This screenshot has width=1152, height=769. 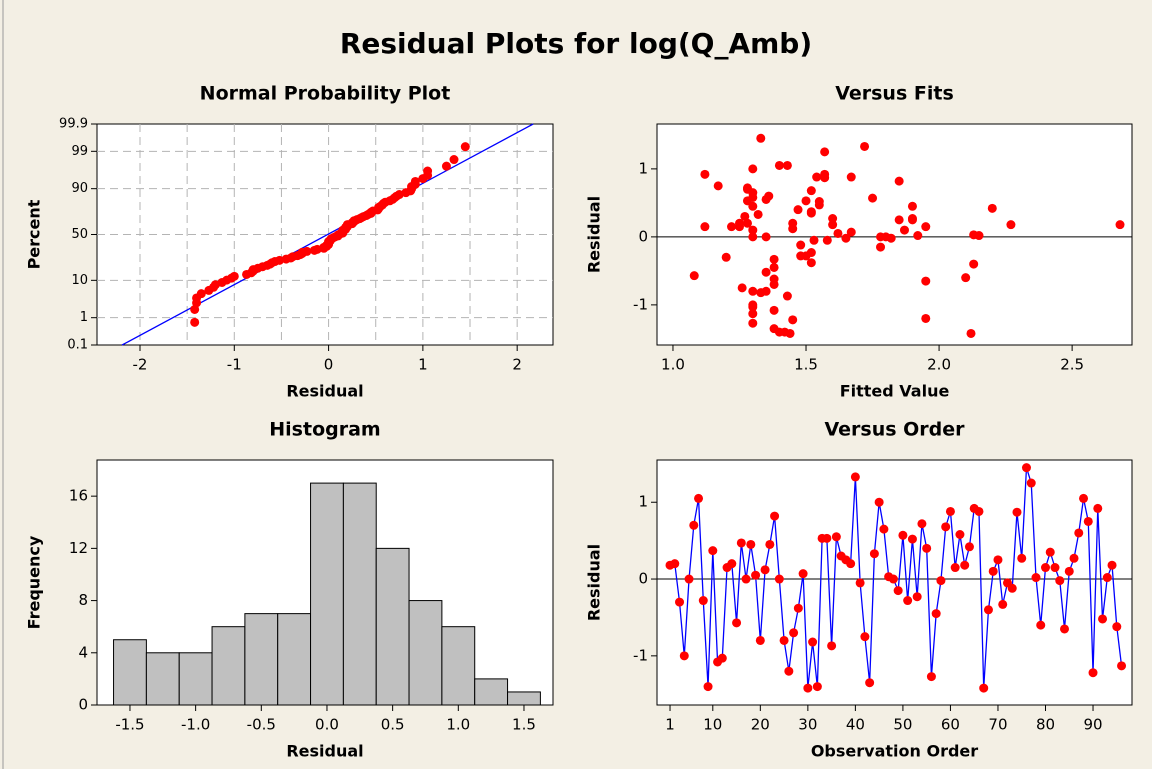 What do you see at coordinates (324, 751) in the screenshot?
I see `x-axis-label: Residual` at bounding box center [324, 751].